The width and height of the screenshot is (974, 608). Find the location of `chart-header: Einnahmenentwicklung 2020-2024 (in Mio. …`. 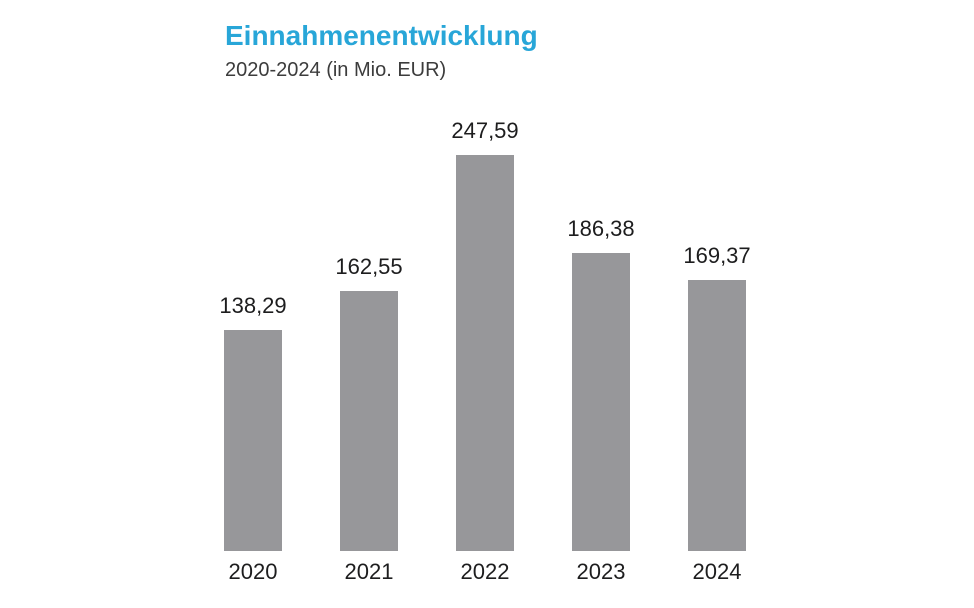

chart-header: Einnahmenentwicklung 2020-2024 (in Mio. … is located at coordinates (381, 51).